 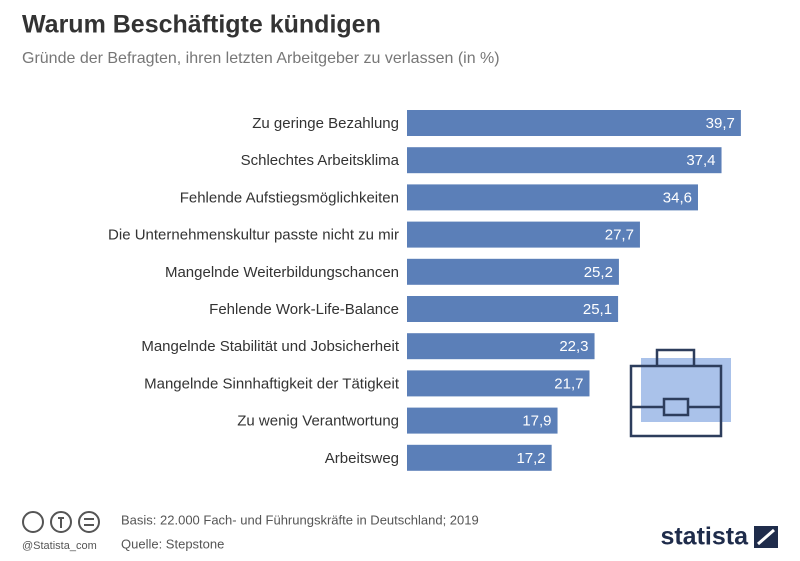 I want to click on value-label: 39,7, so click(x=720, y=123).